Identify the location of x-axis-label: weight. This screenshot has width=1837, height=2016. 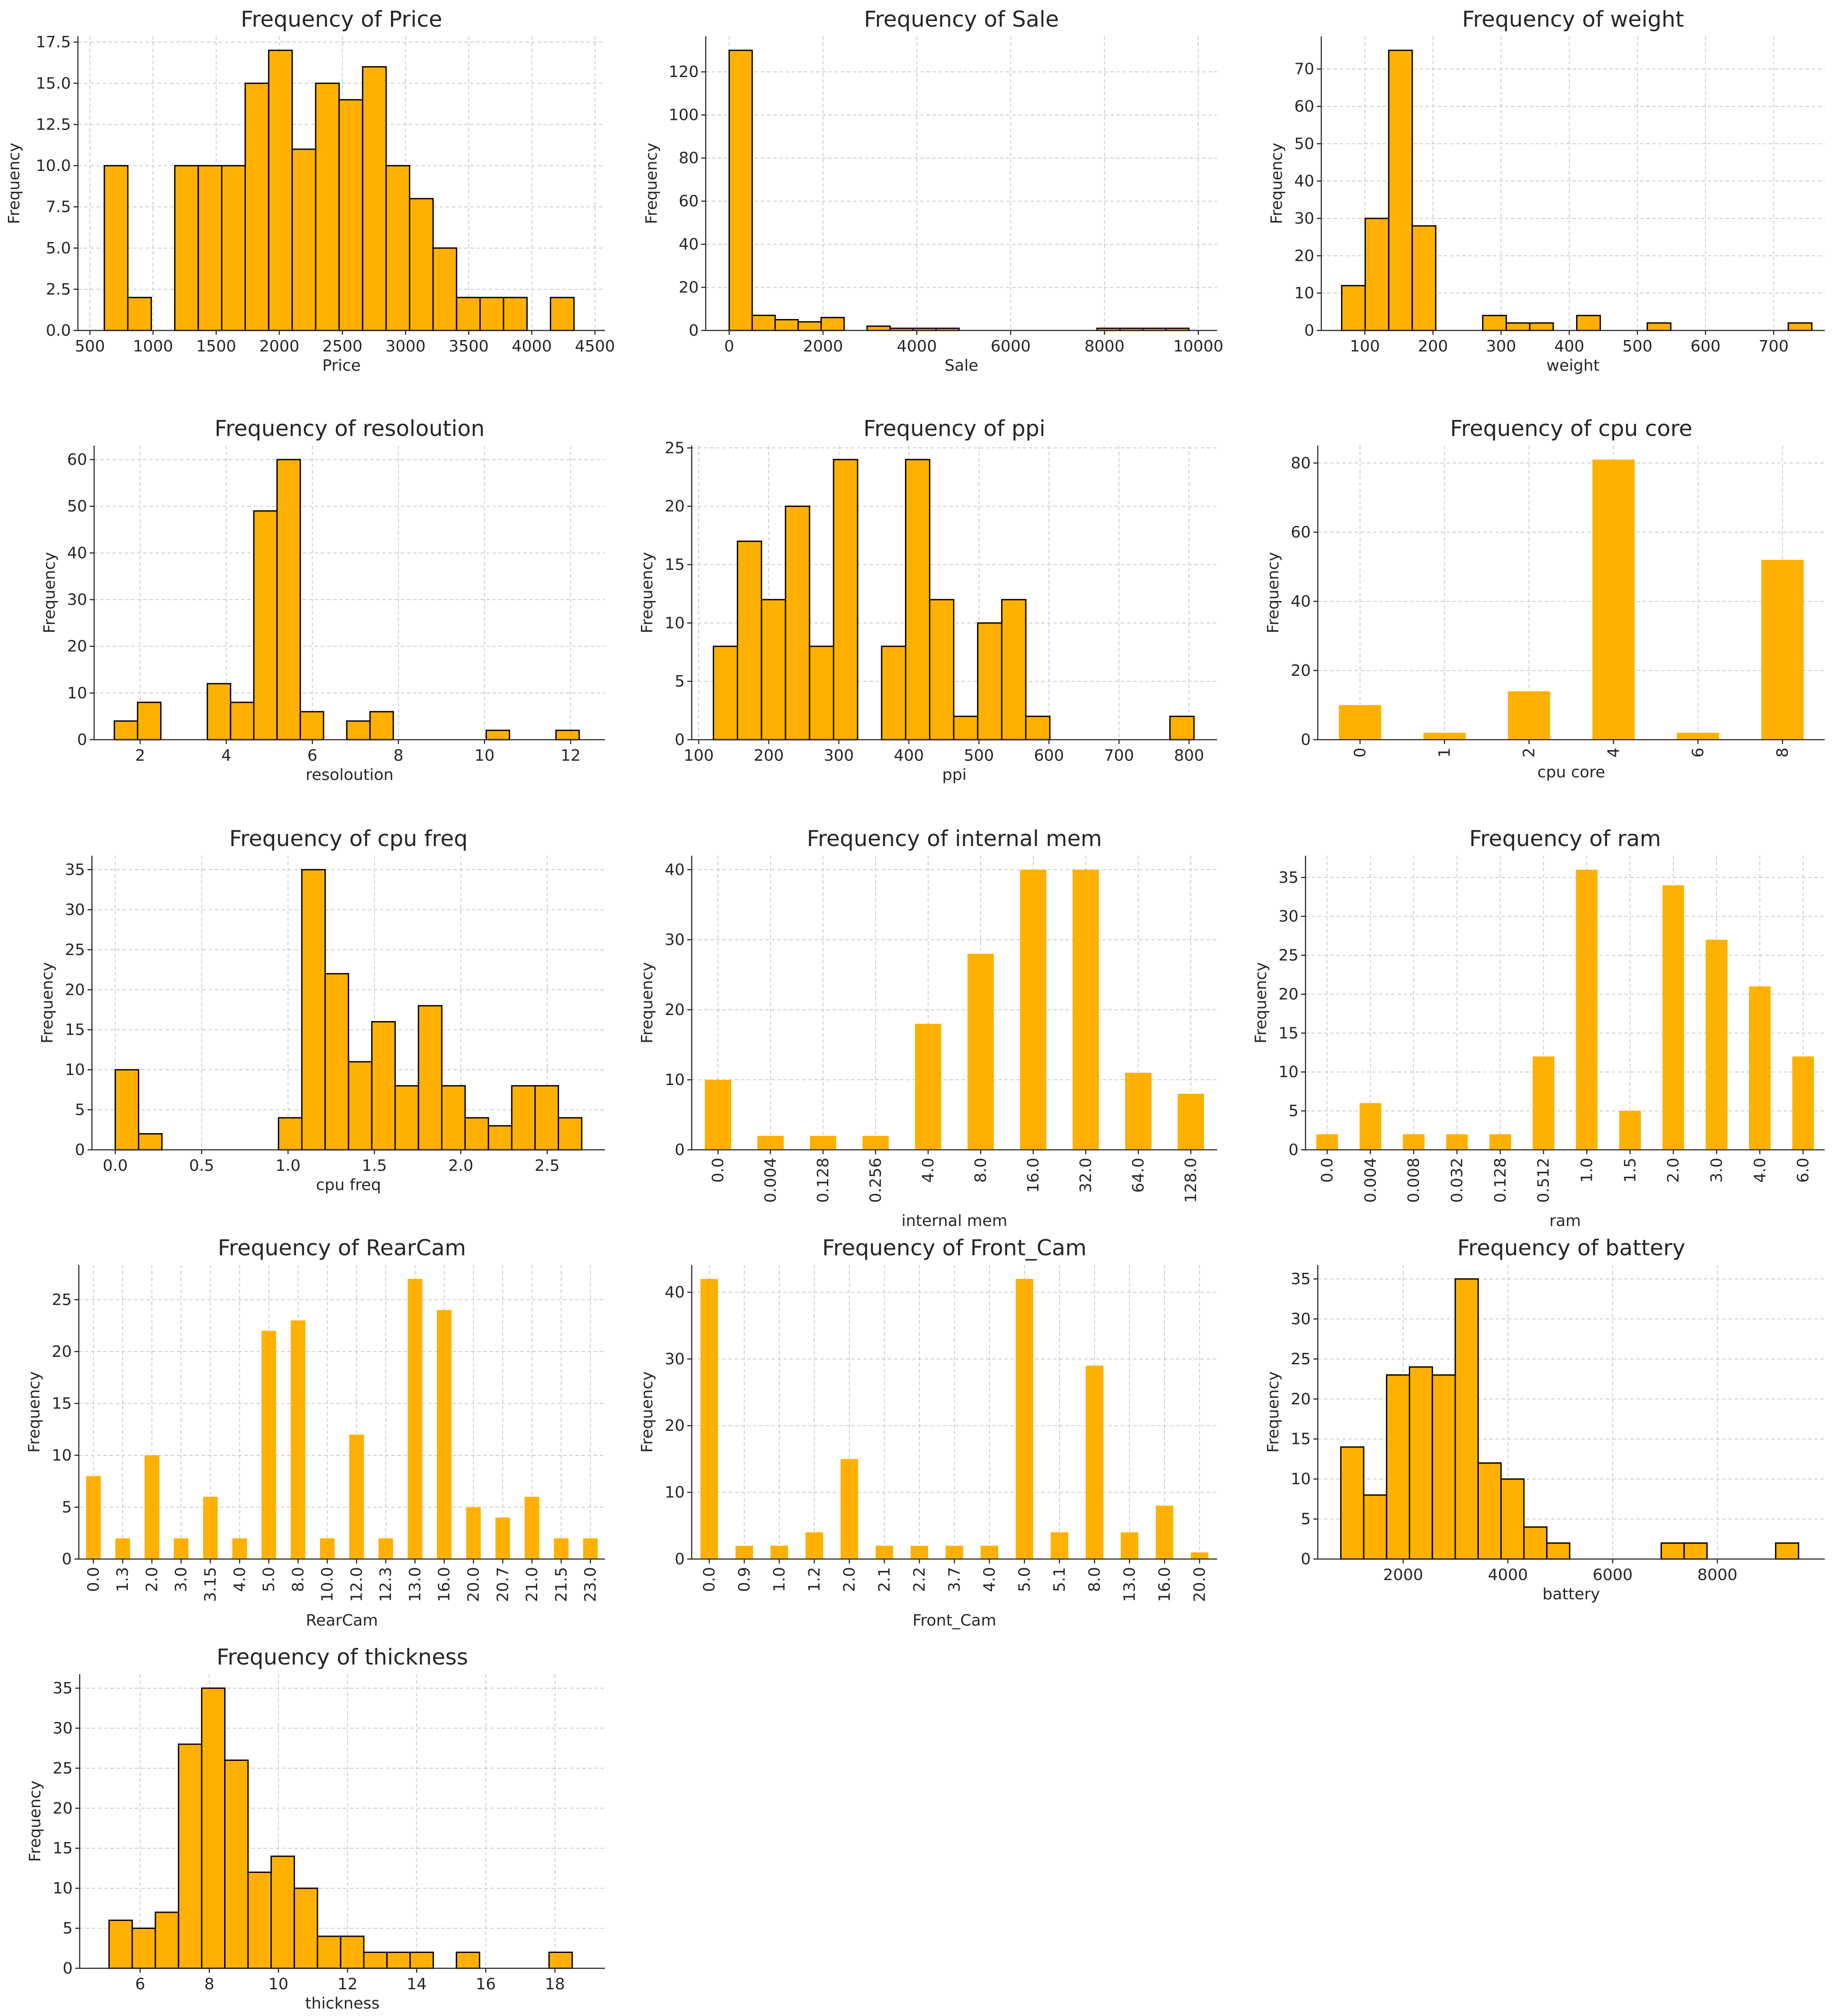
(1572, 366).